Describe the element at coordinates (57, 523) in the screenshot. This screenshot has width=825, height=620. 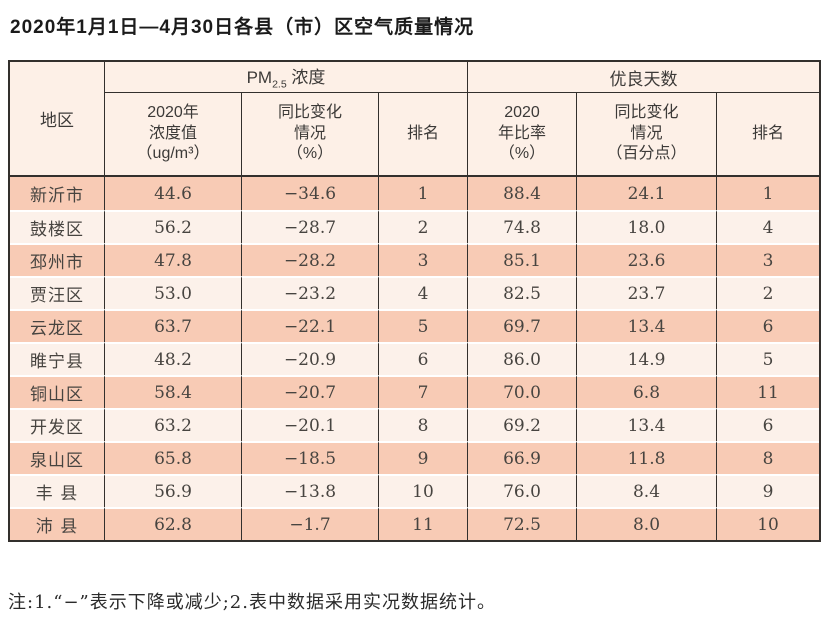
I see `region-cell: 沛 县` at that location.